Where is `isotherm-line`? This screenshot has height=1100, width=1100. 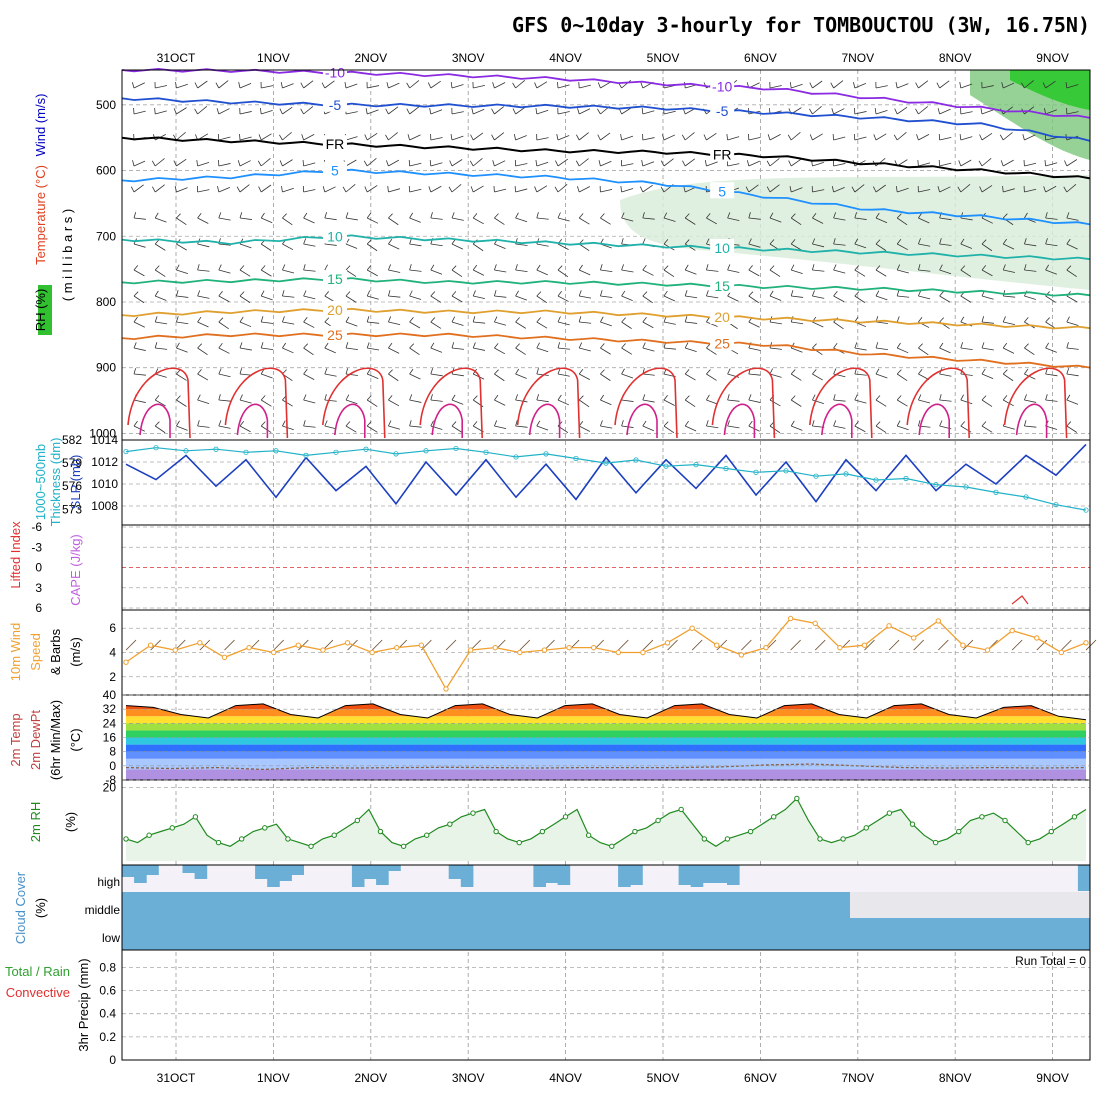
isotherm-line is located at coordinates (606, 247).